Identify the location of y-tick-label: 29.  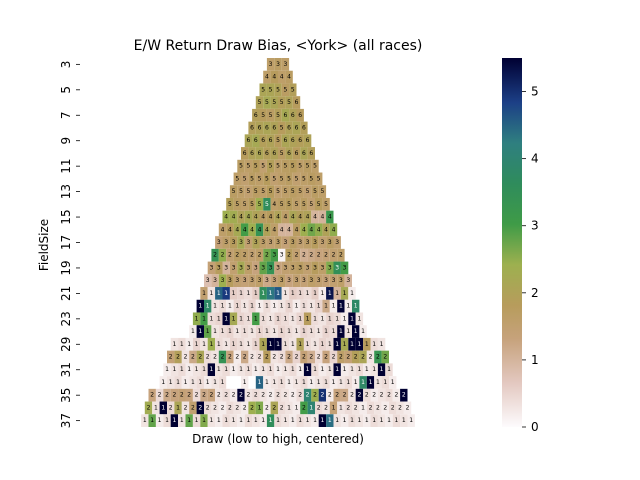
(66, 344).